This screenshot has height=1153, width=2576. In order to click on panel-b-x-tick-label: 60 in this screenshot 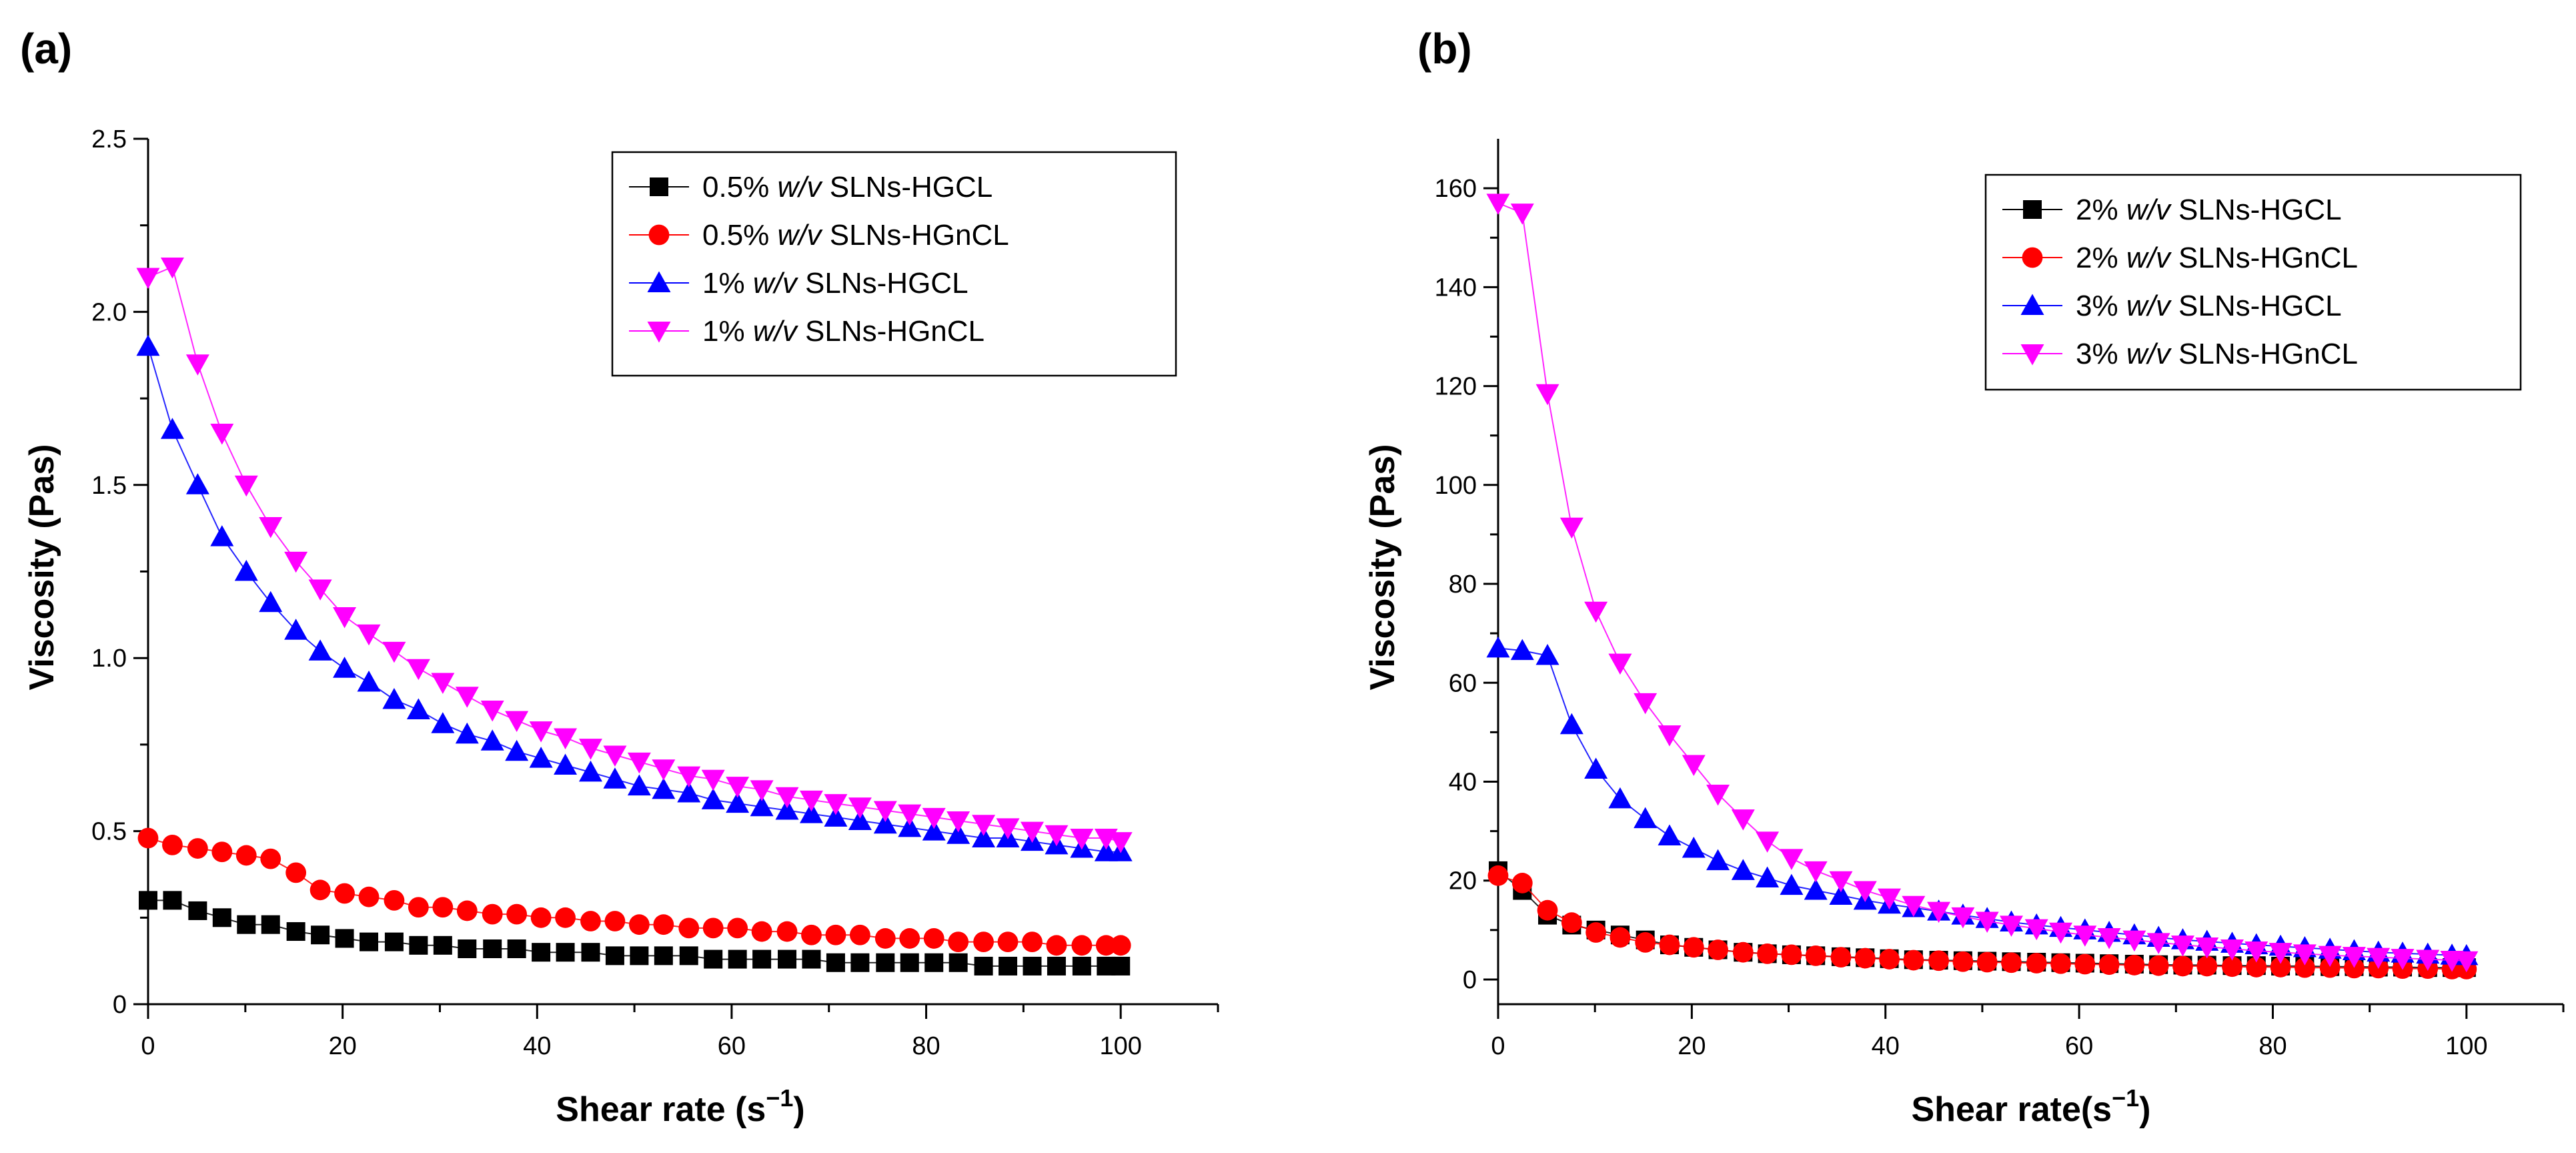, I will do `click(2079, 1046)`.